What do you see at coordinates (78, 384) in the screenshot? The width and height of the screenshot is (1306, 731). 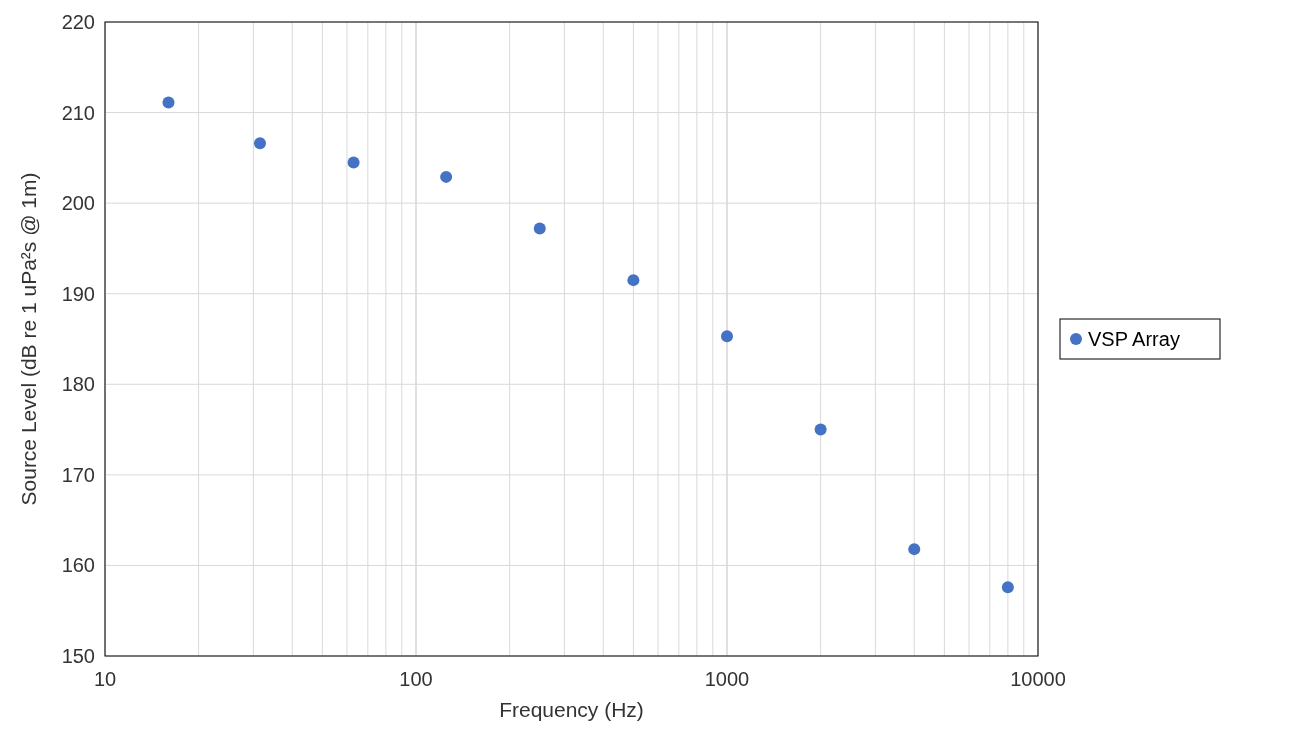 I see `y-tick-label: 180` at bounding box center [78, 384].